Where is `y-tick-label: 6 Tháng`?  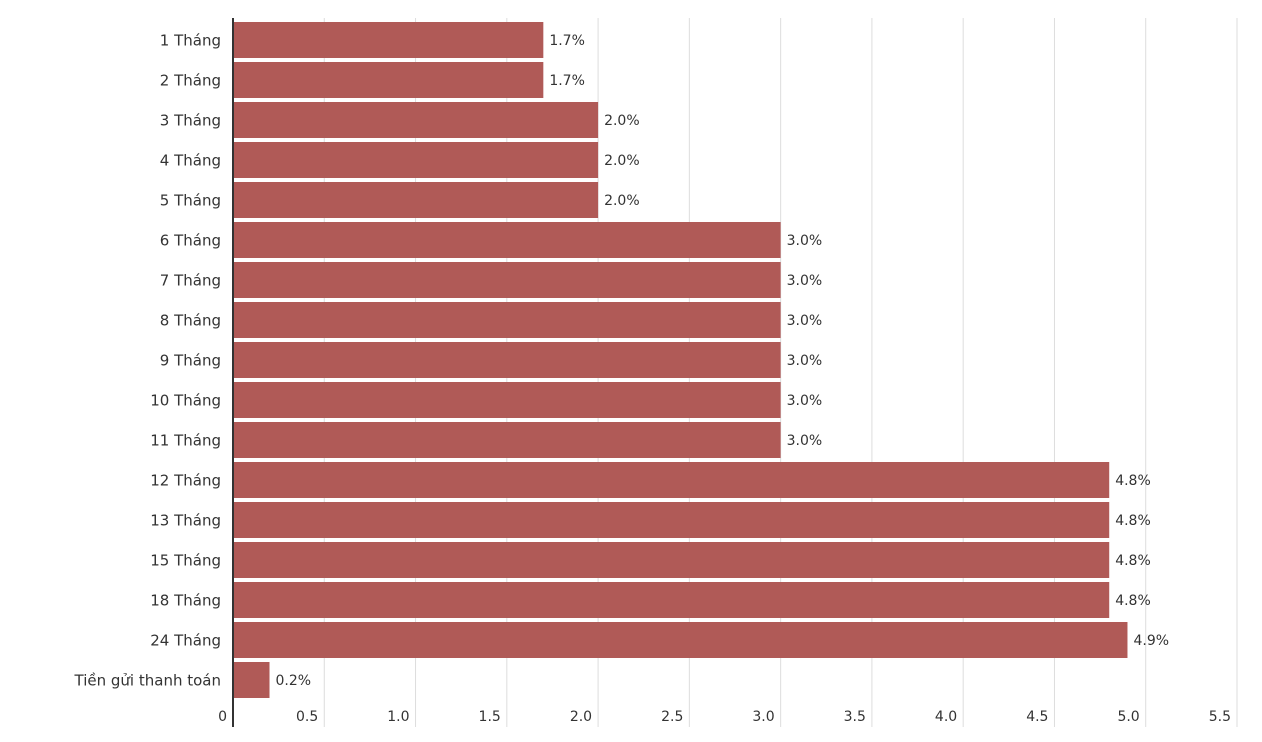 y-tick-label: 6 Tháng is located at coordinates (190, 241).